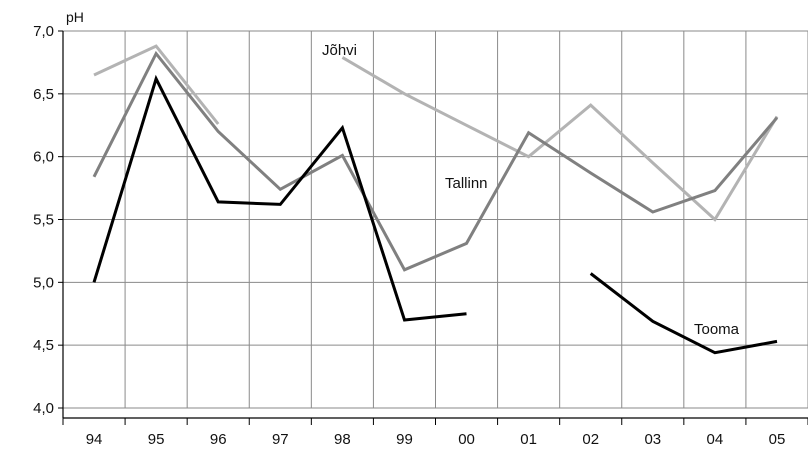 This screenshot has height=453, width=808. I want to click on y-tick-label: 6,5, so click(43, 94).